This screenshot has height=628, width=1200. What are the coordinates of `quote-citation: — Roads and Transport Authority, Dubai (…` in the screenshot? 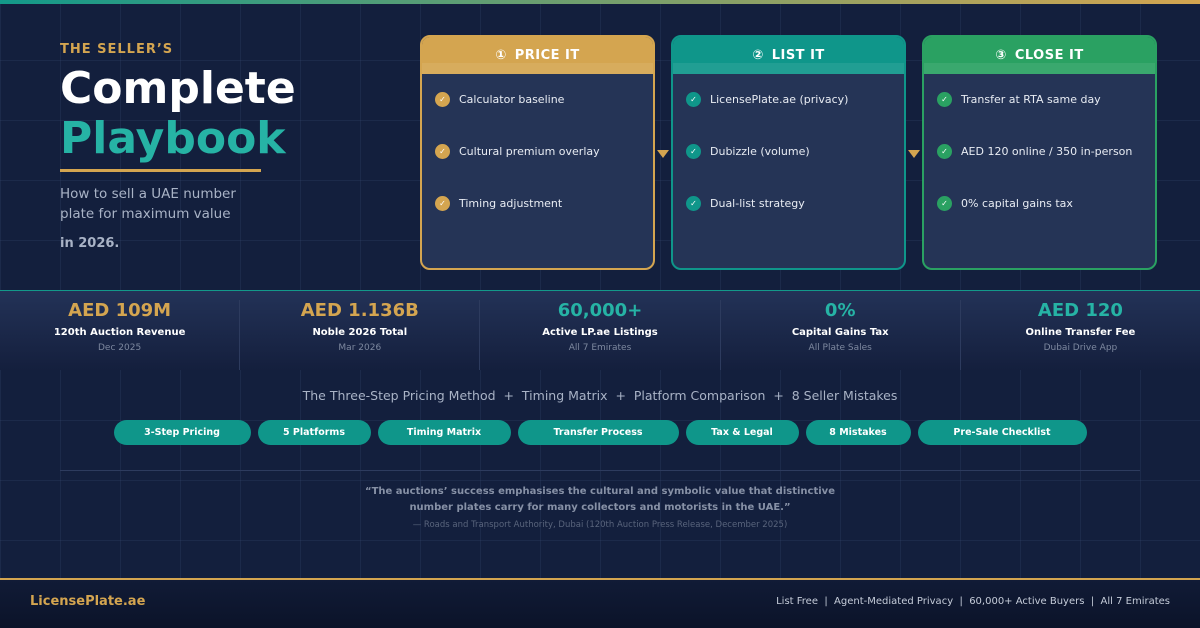 It's located at (600, 525).